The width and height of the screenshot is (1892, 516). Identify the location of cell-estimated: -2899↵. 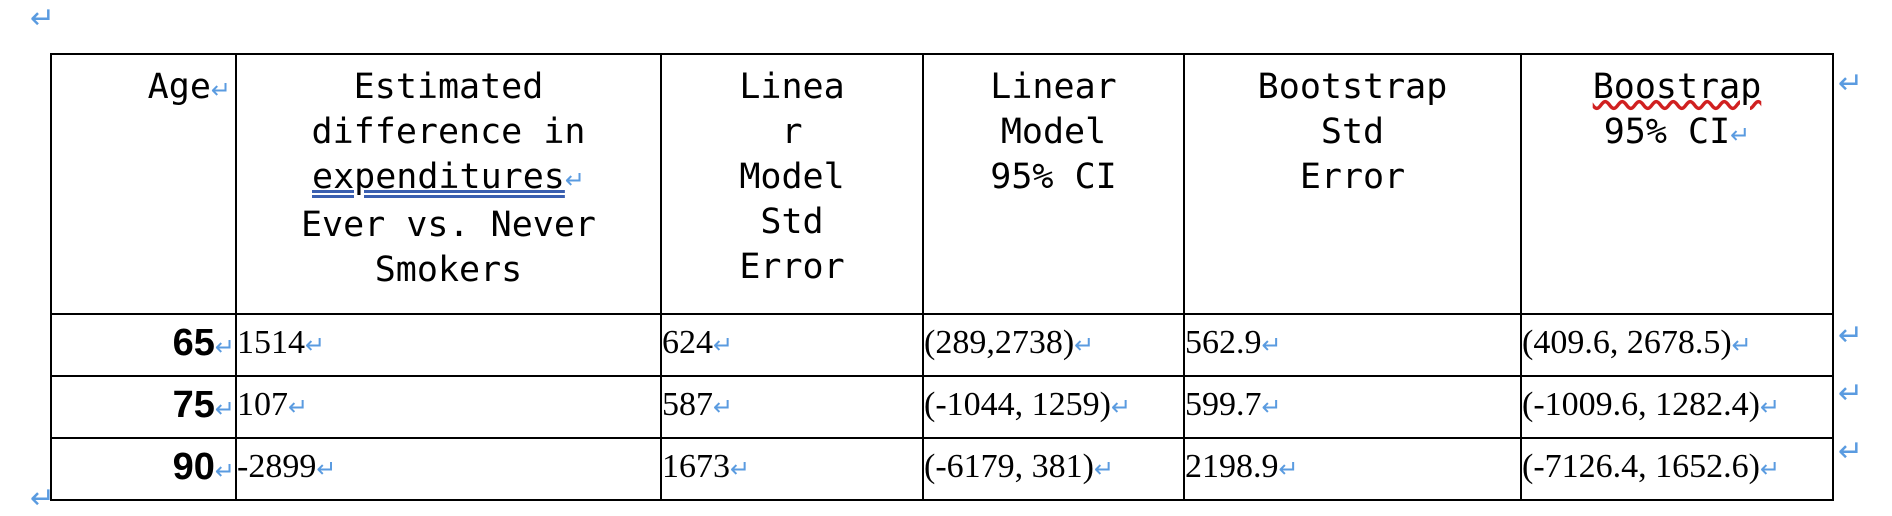
(448, 469).